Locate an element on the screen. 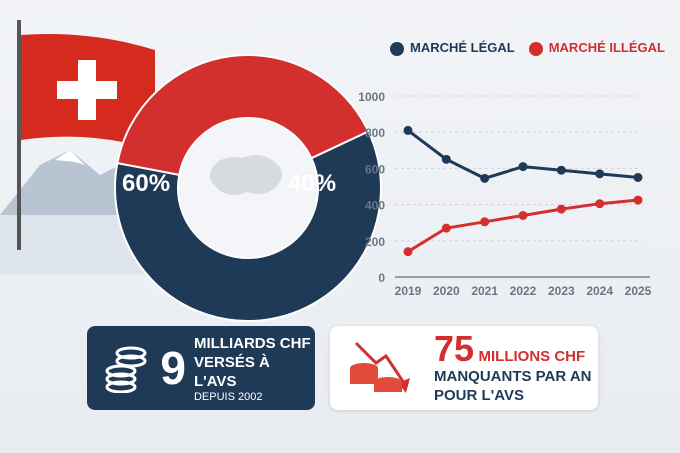 The height and width of the screenshot is (453, 680). legend-legal: MARCHÉ LÉGAL is located at coordinates (452, 48).